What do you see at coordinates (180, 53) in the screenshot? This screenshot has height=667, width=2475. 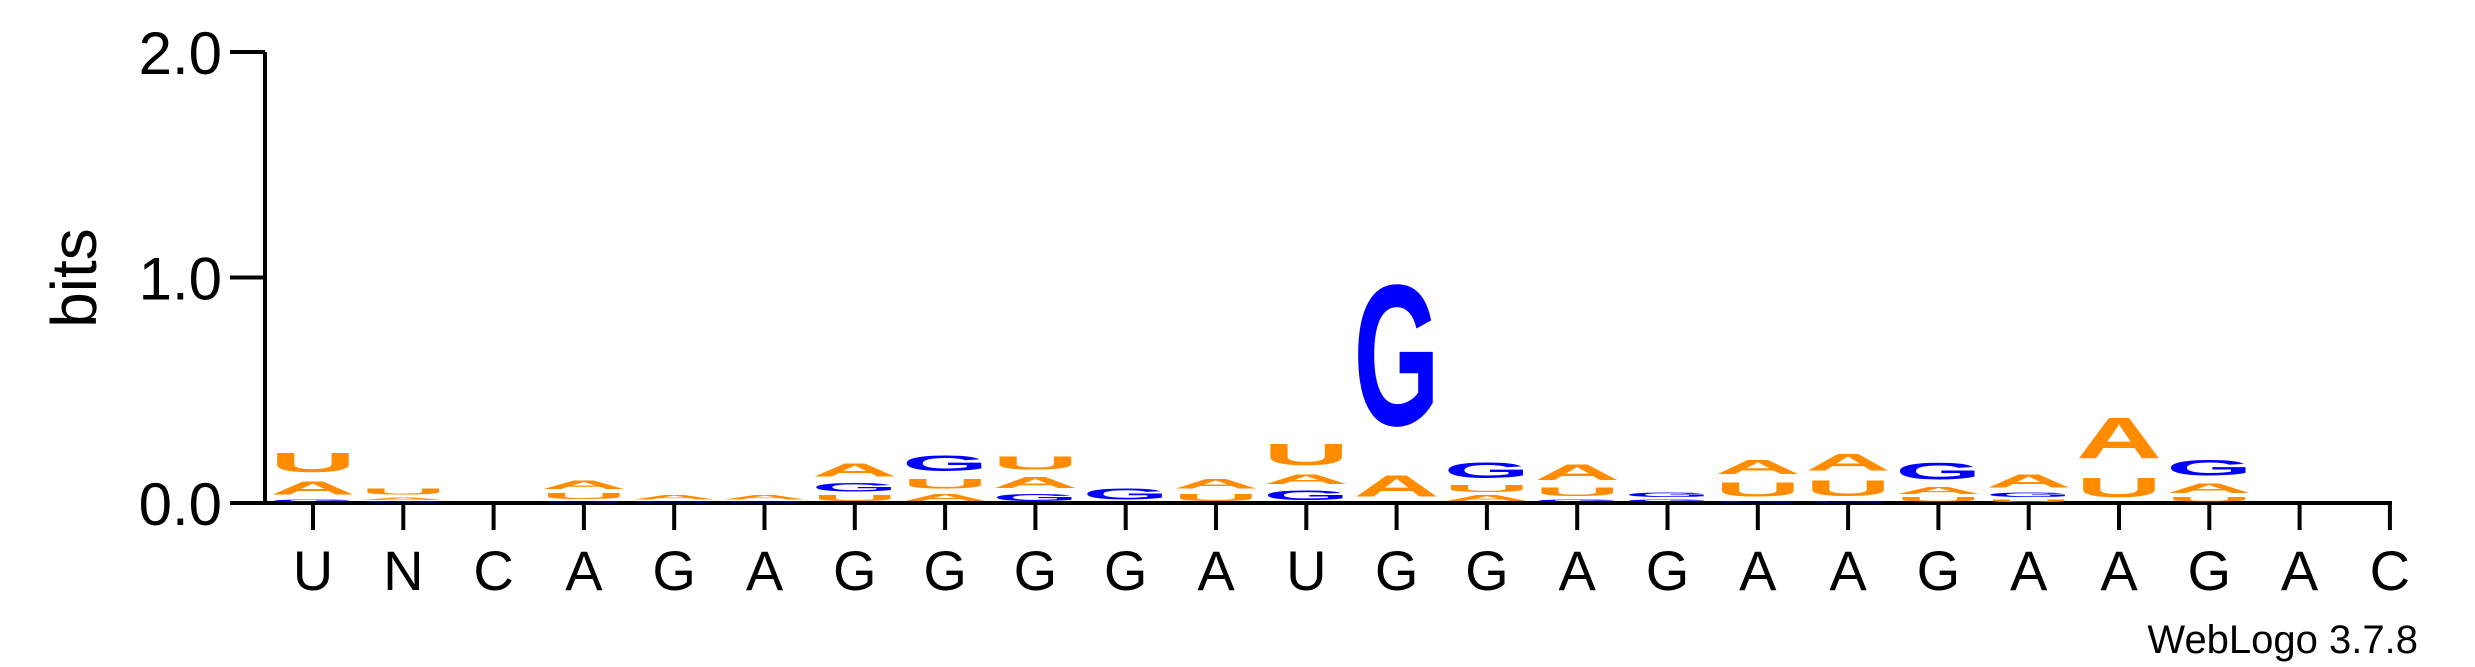 I see `y-tick-label: 2.0` at bounding box center [180, 53].